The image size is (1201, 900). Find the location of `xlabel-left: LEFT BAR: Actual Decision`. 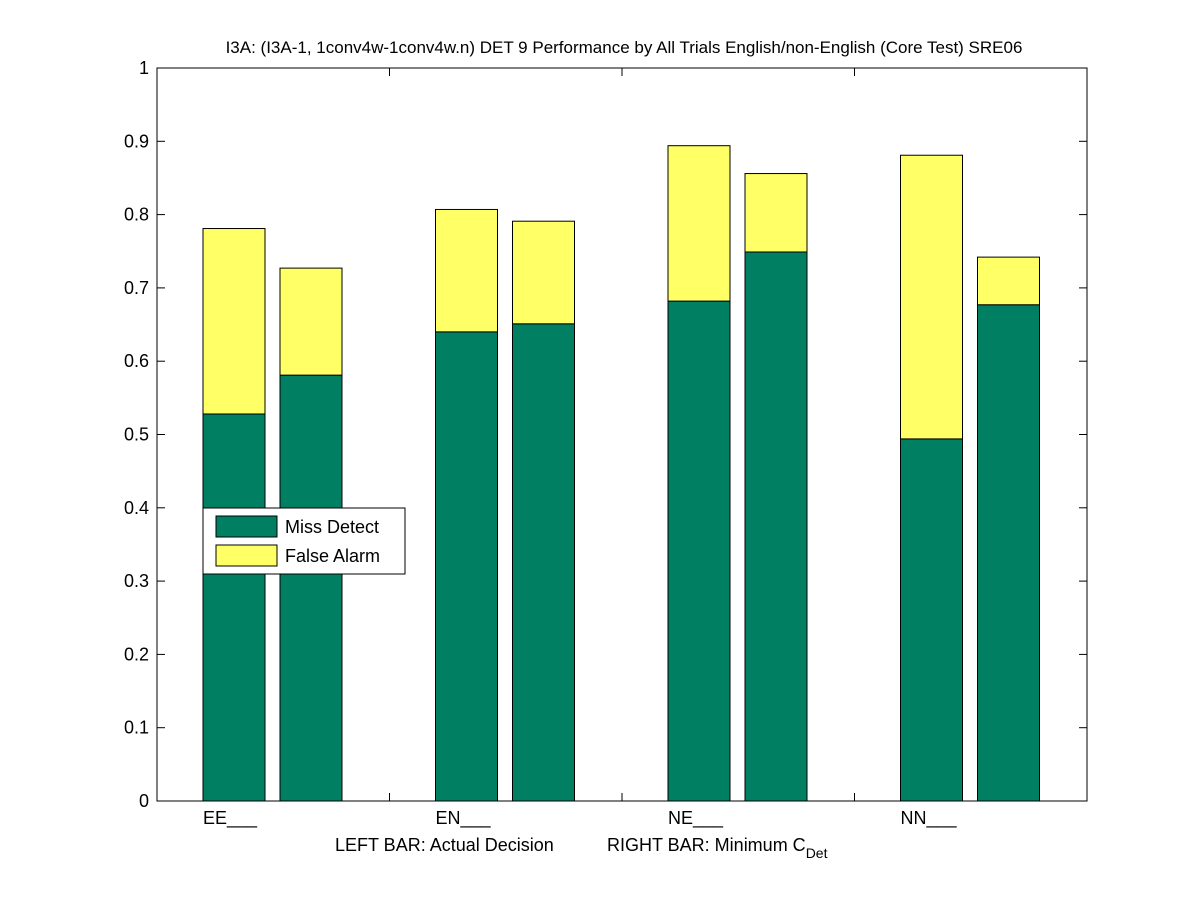

xlabel-left: LEFT BAR: Actual Decision is located at coordinates (444, 845).